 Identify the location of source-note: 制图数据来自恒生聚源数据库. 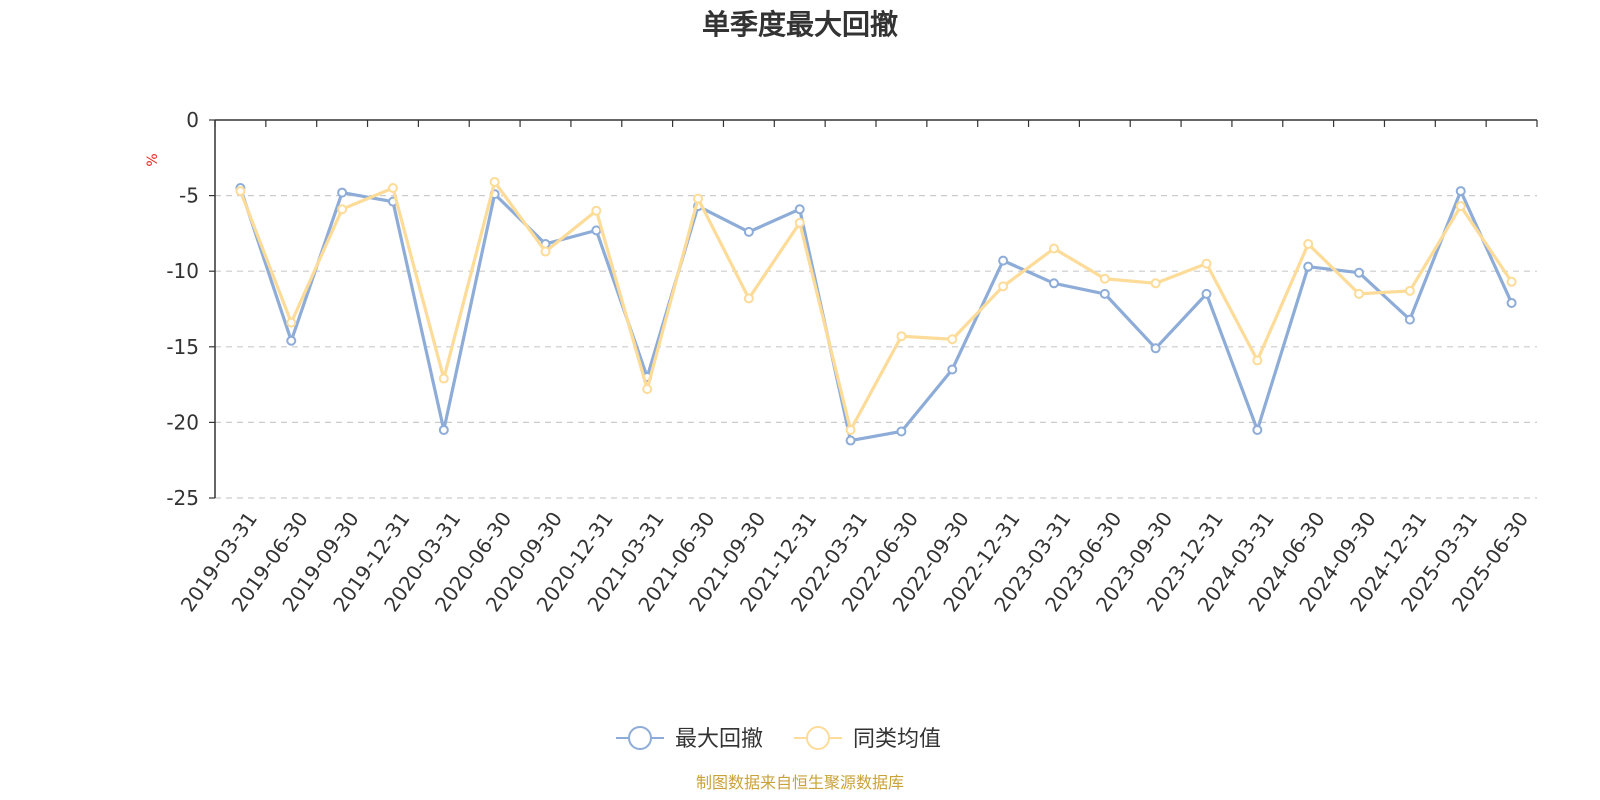
(800, 782).